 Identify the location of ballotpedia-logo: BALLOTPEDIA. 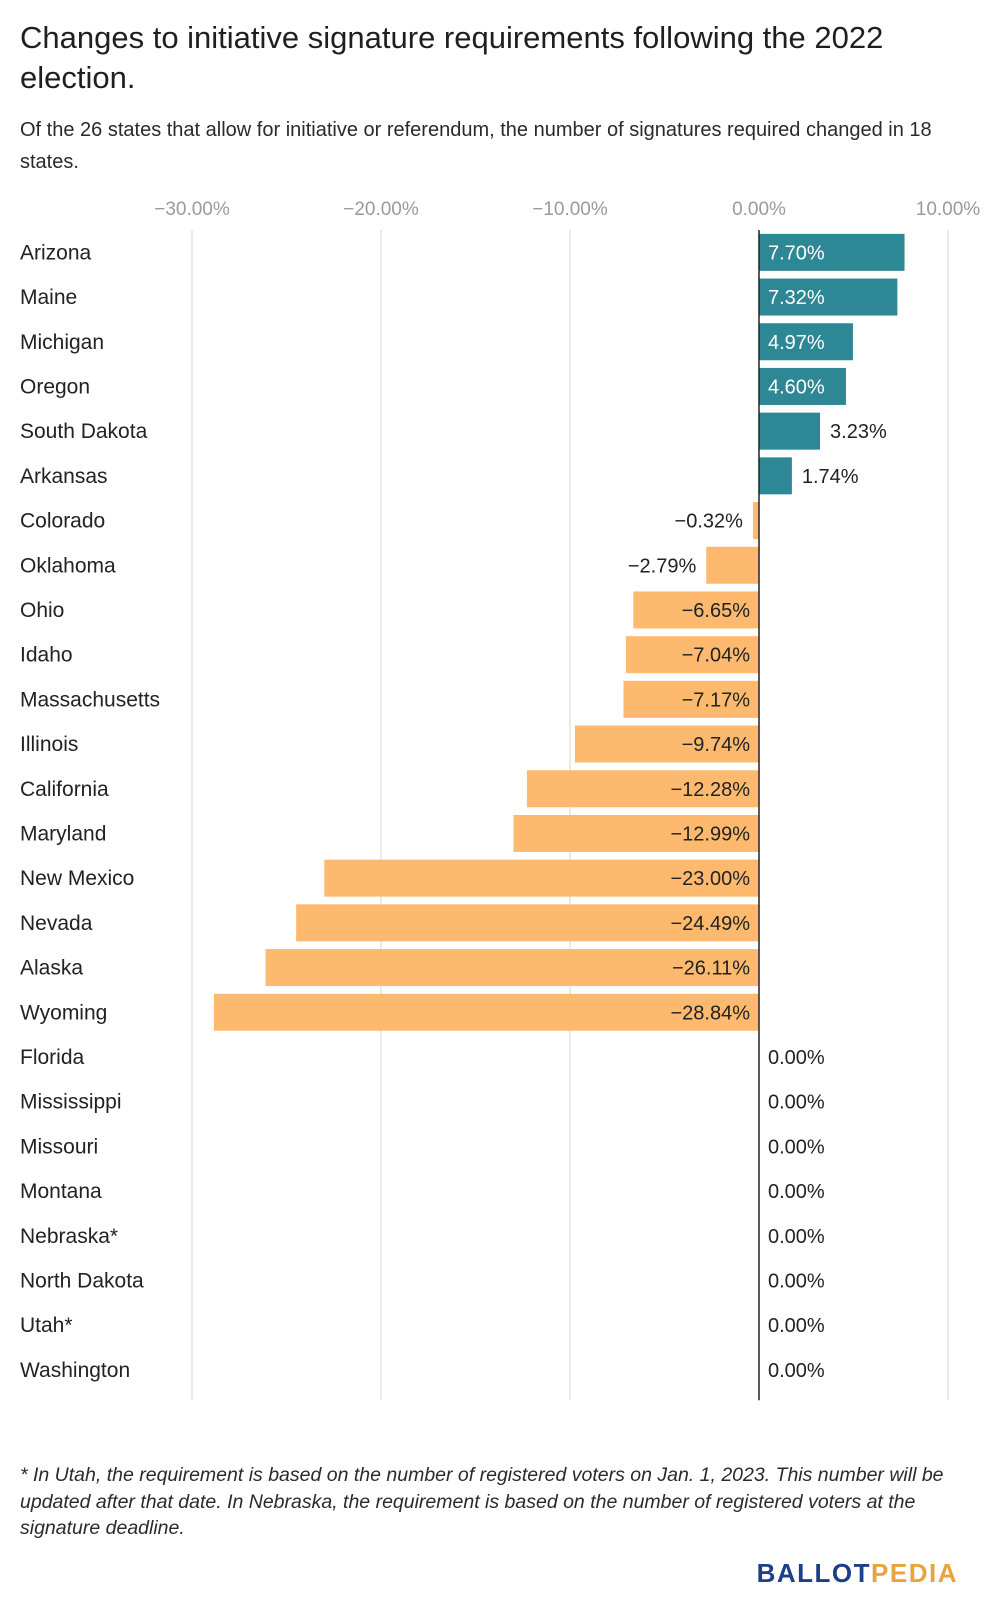
(857, 1573).